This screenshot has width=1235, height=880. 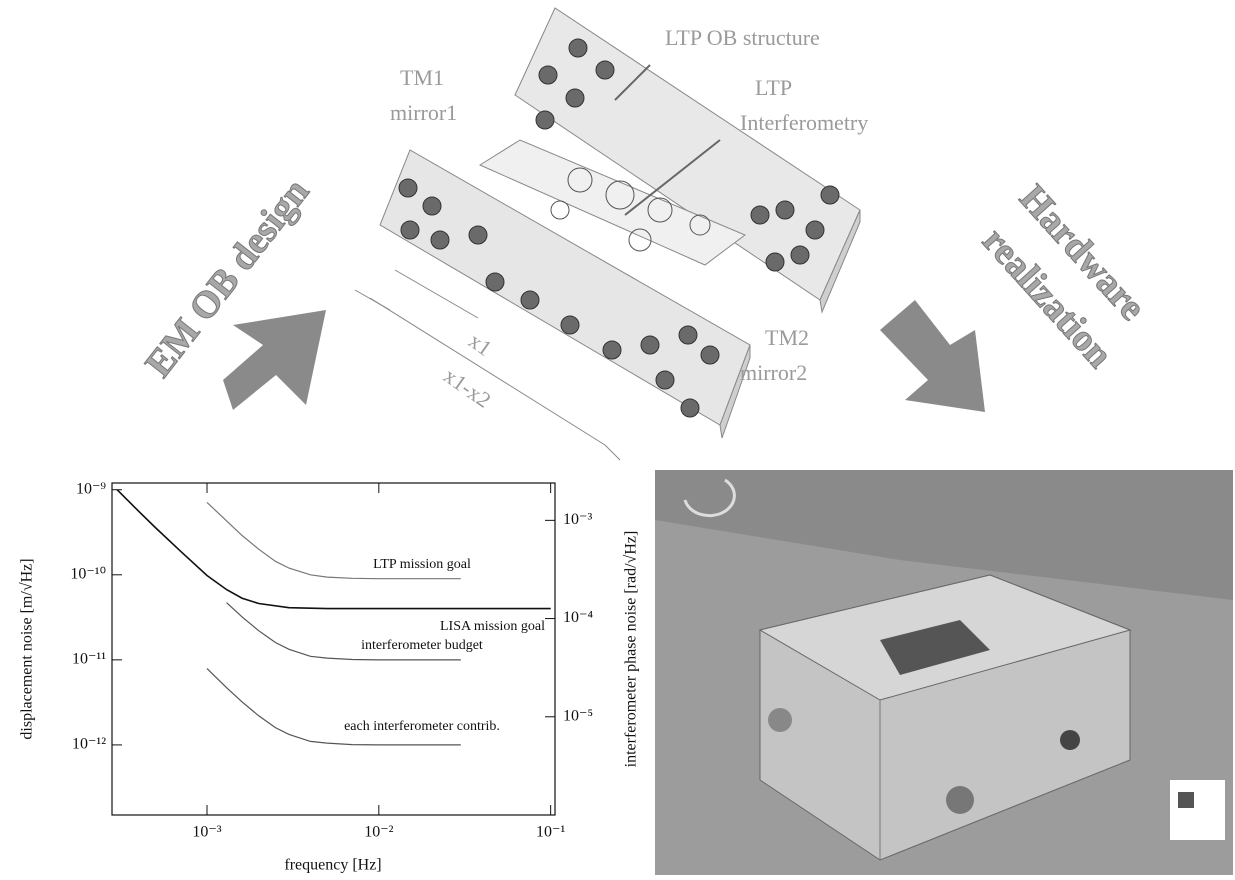 I want to click on plot-frame, so click(x=333, y=649).